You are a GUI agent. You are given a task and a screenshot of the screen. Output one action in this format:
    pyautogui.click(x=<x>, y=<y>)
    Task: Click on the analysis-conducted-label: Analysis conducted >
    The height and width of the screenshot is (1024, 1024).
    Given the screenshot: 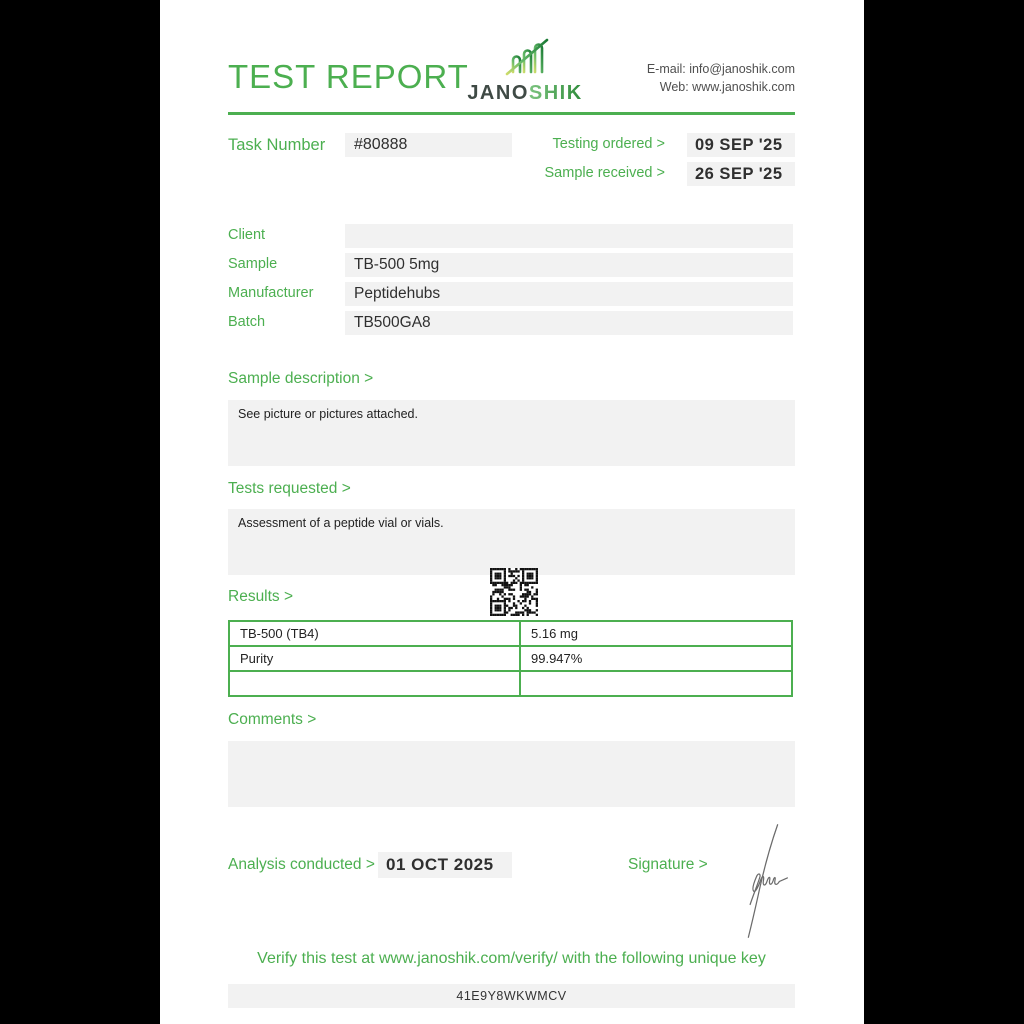 What is the action you would take?
    pyautogui.click(x=301, y=864)
    